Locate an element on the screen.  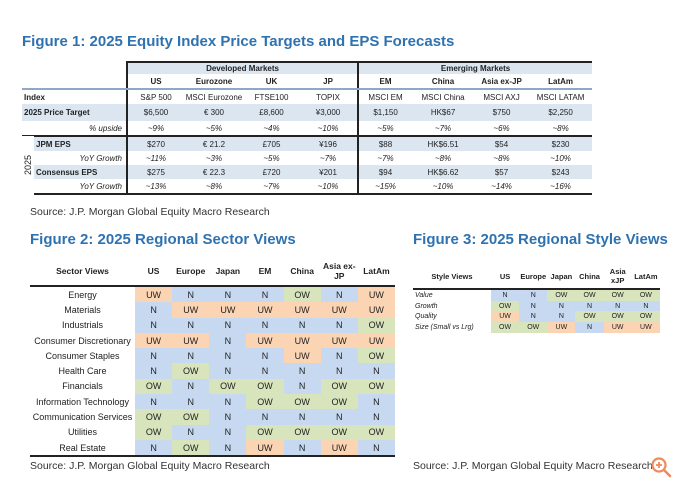
table-cell: MSCI Eurozone is located at coordinates (214, 97).